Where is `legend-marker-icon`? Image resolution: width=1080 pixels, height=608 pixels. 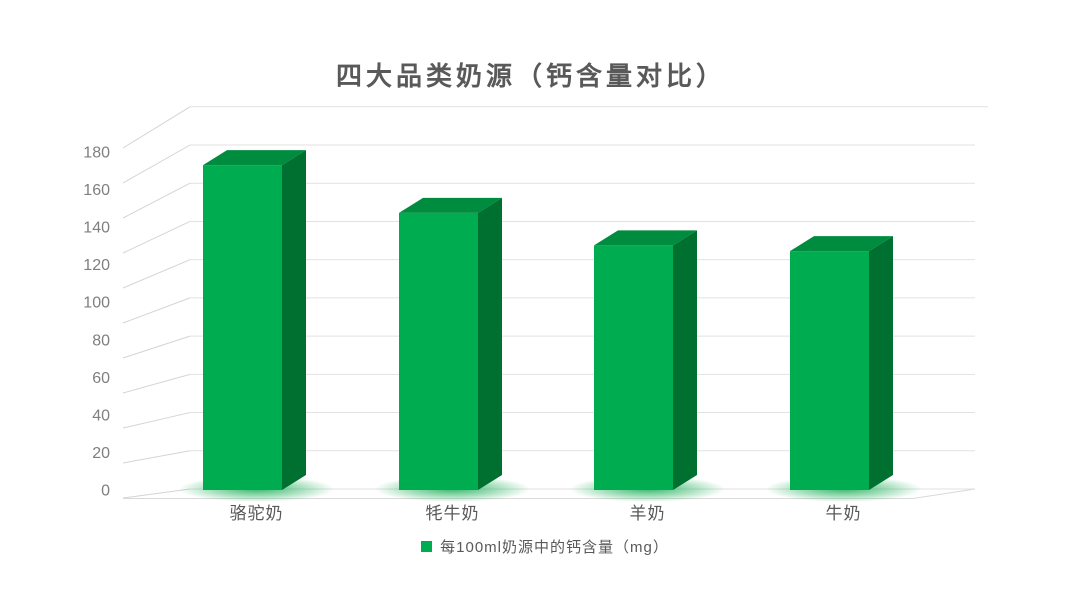 legend-marker-icon is located at coordinates (427, 546).